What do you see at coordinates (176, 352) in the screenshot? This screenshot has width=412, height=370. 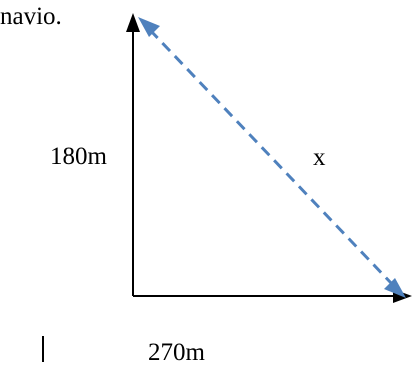 I see `horizontal-side-label: 270m` at bounding box center [176, 352].